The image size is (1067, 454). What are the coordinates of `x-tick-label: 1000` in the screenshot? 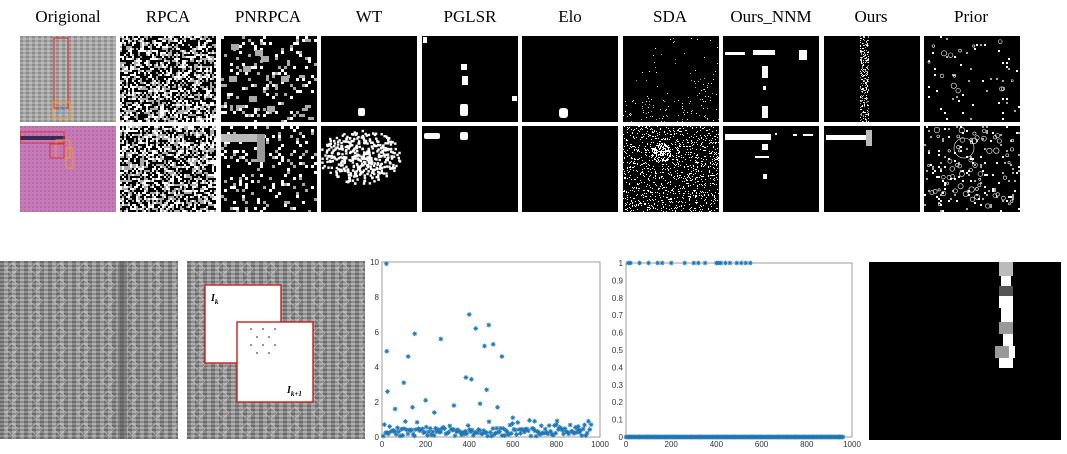 It's located at (600, 444).